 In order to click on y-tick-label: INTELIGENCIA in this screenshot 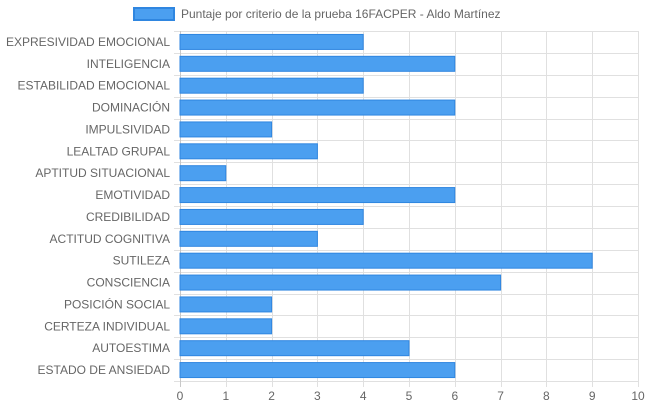, I will do `click(128, 64)`.